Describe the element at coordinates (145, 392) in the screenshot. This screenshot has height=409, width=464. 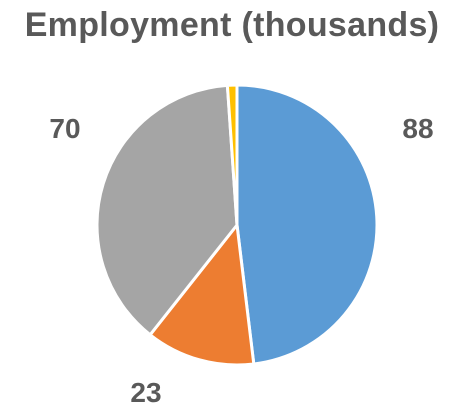
I see `data-label-1: 23` at that location.